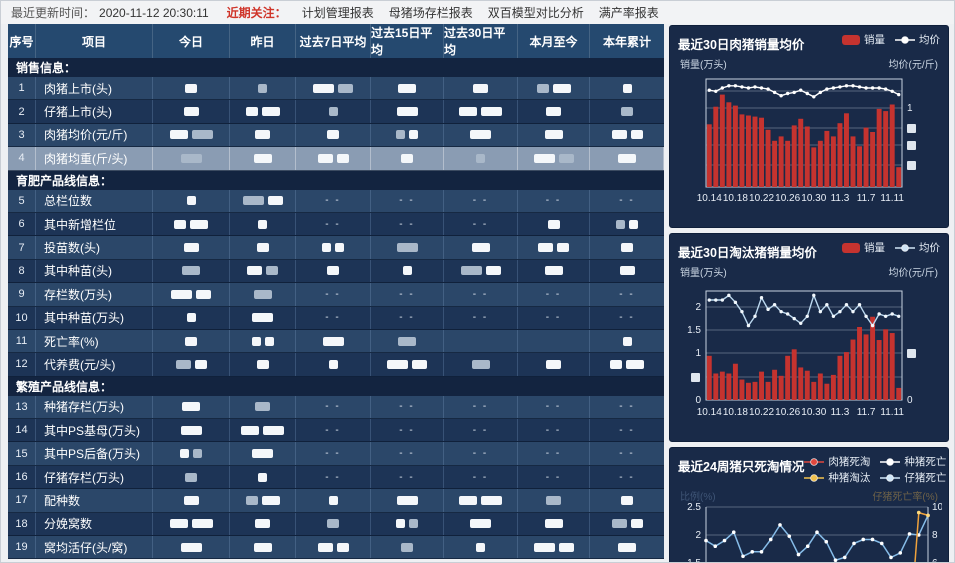  Describe the element at coordinates (913, 477) in the screenshot. I see `legend-item-3: 仔猪死亡` at that location.